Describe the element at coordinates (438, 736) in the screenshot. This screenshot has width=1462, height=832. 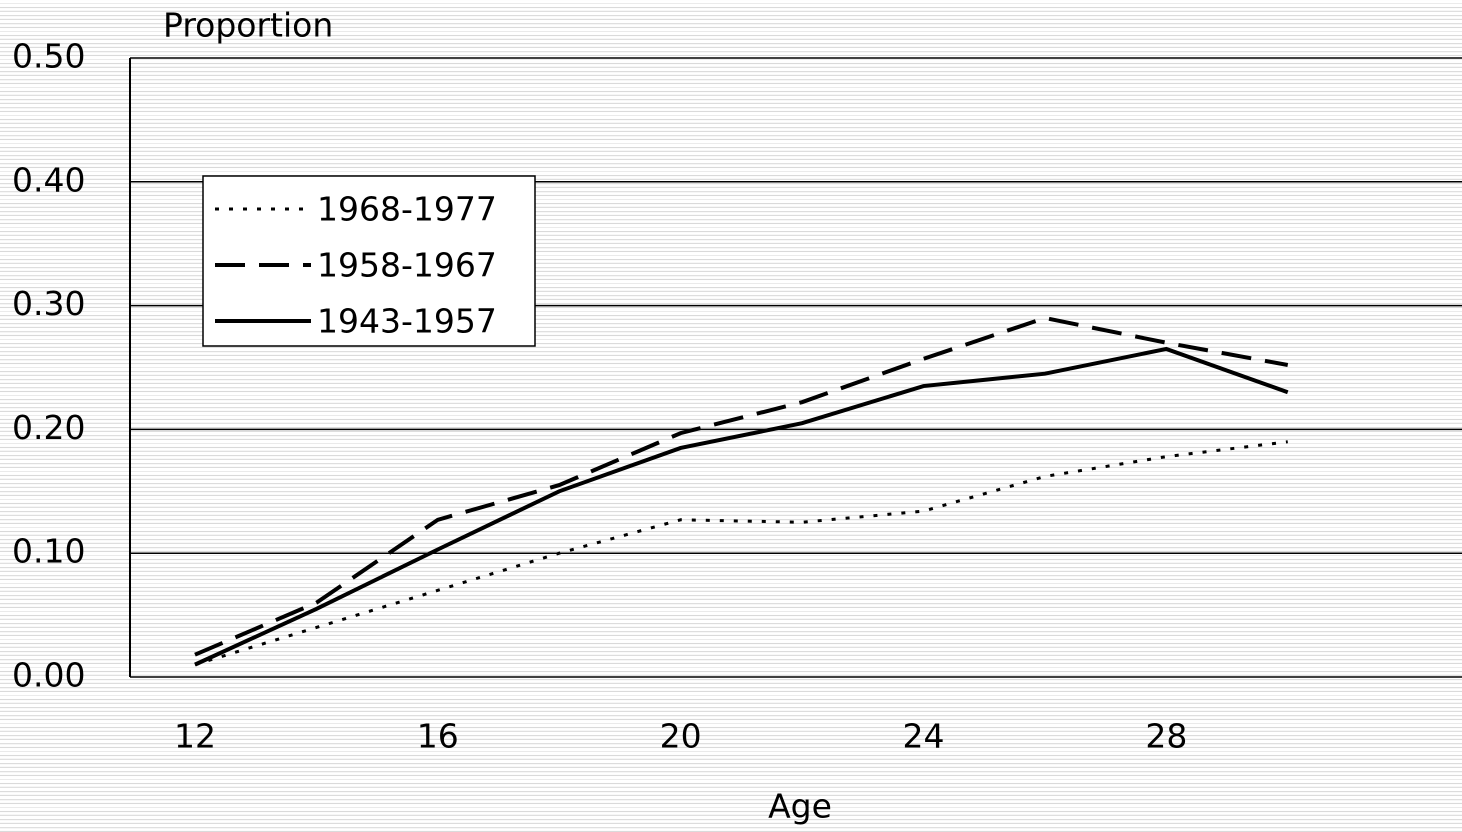
I see `x-tick-label: 16` at that location.